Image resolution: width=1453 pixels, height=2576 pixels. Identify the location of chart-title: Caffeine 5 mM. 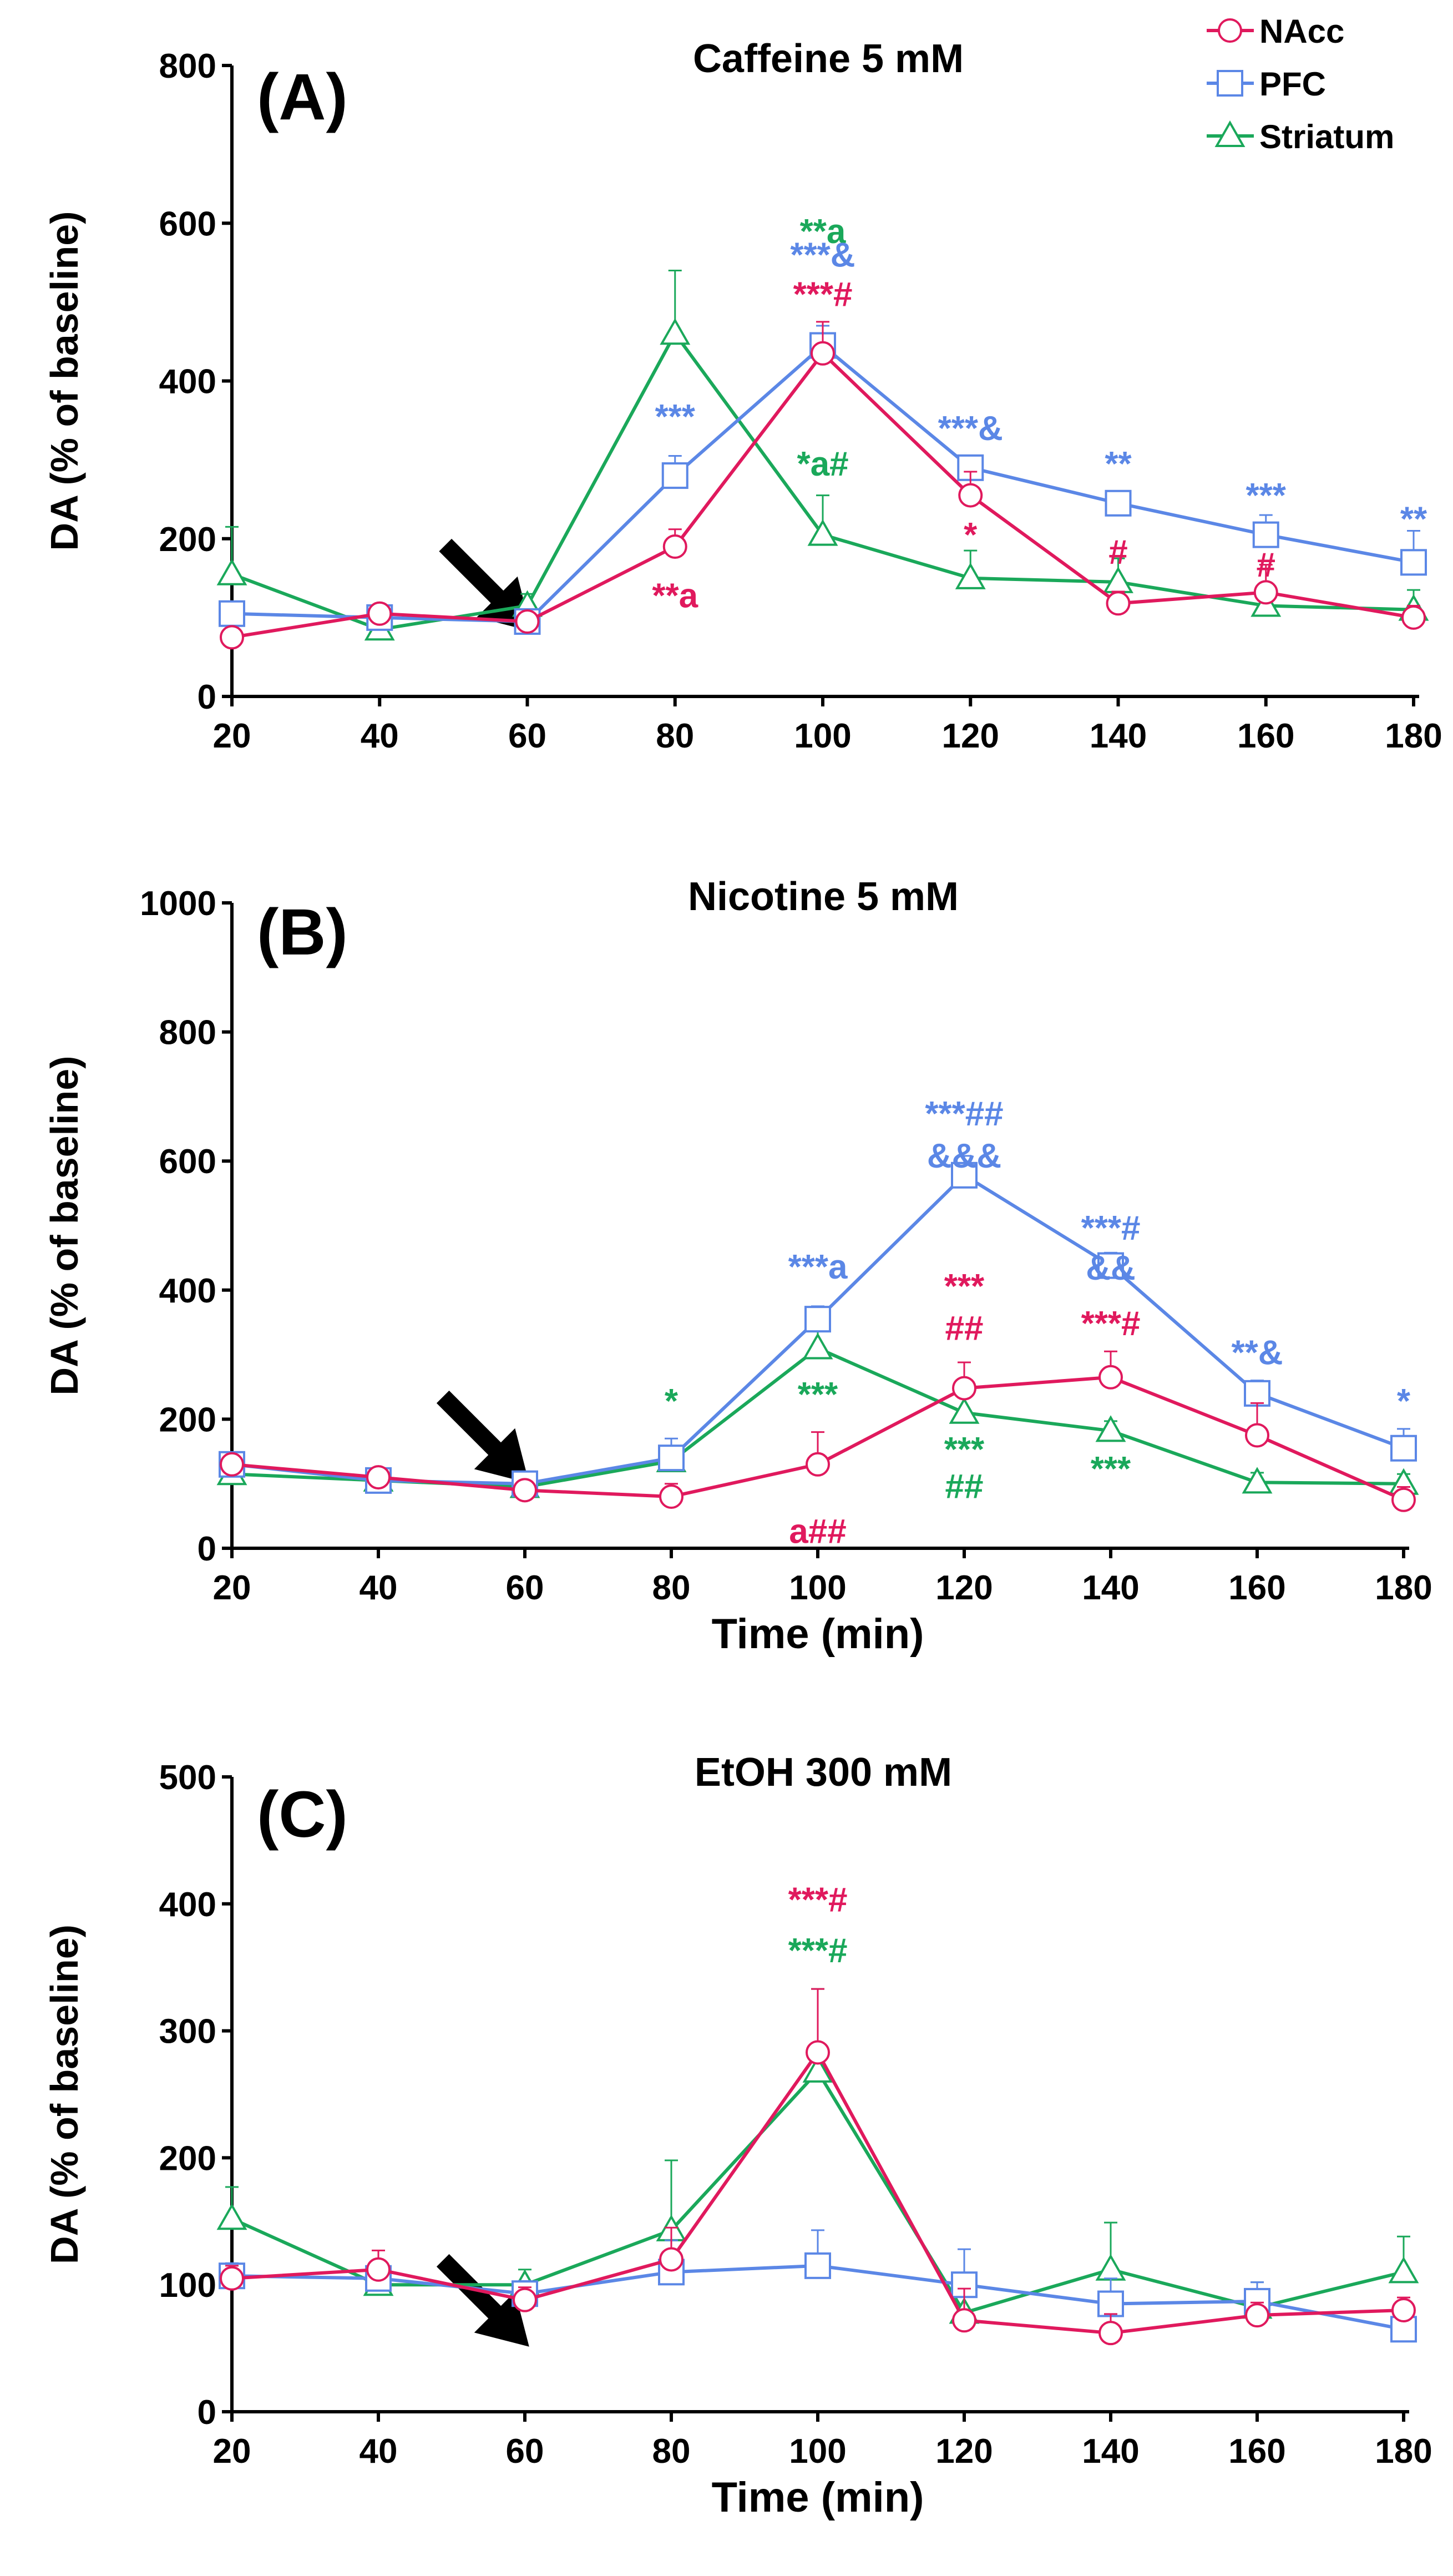
(828, 59).